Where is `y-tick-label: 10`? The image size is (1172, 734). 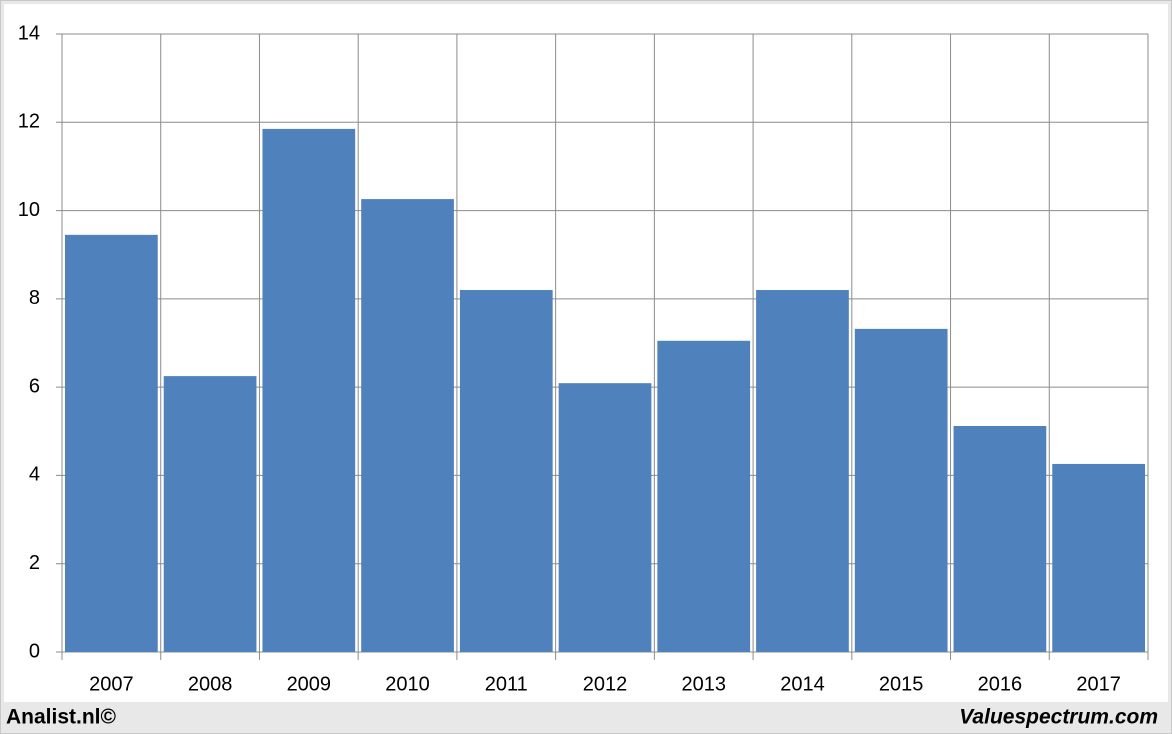 y-tick-label: 10 is located at coordinates (29, 210).